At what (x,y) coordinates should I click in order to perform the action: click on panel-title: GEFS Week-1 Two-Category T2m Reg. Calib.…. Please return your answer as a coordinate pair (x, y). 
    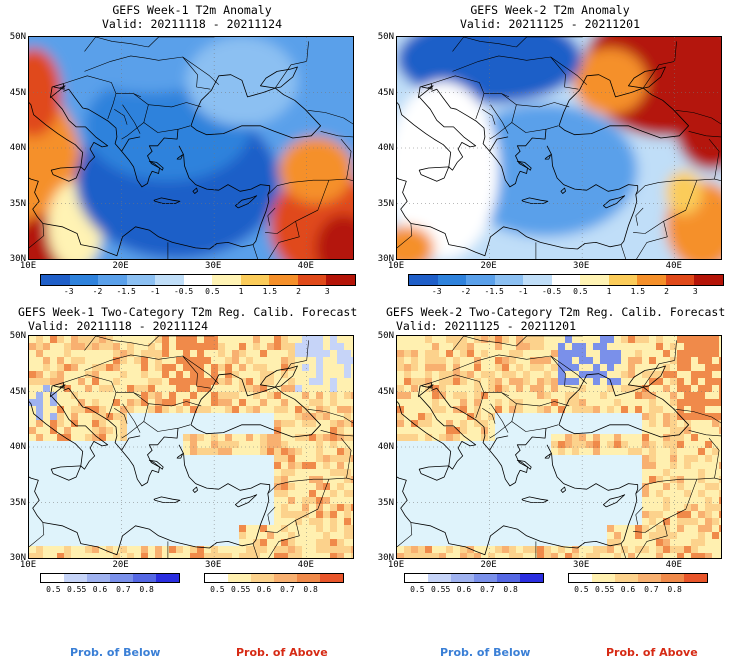
    Looking at the image, I should click on (193, 319).